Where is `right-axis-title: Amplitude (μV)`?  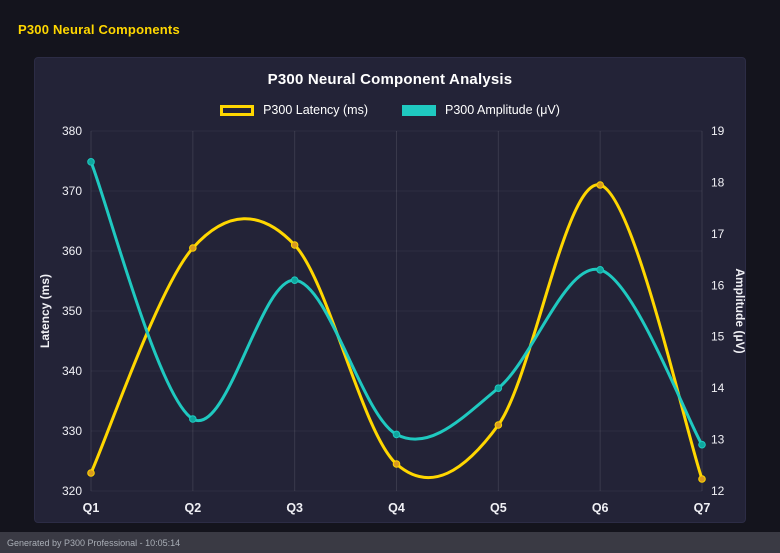
right-axis-title: Amplitude (μV) is located at coordinates (740, 310).